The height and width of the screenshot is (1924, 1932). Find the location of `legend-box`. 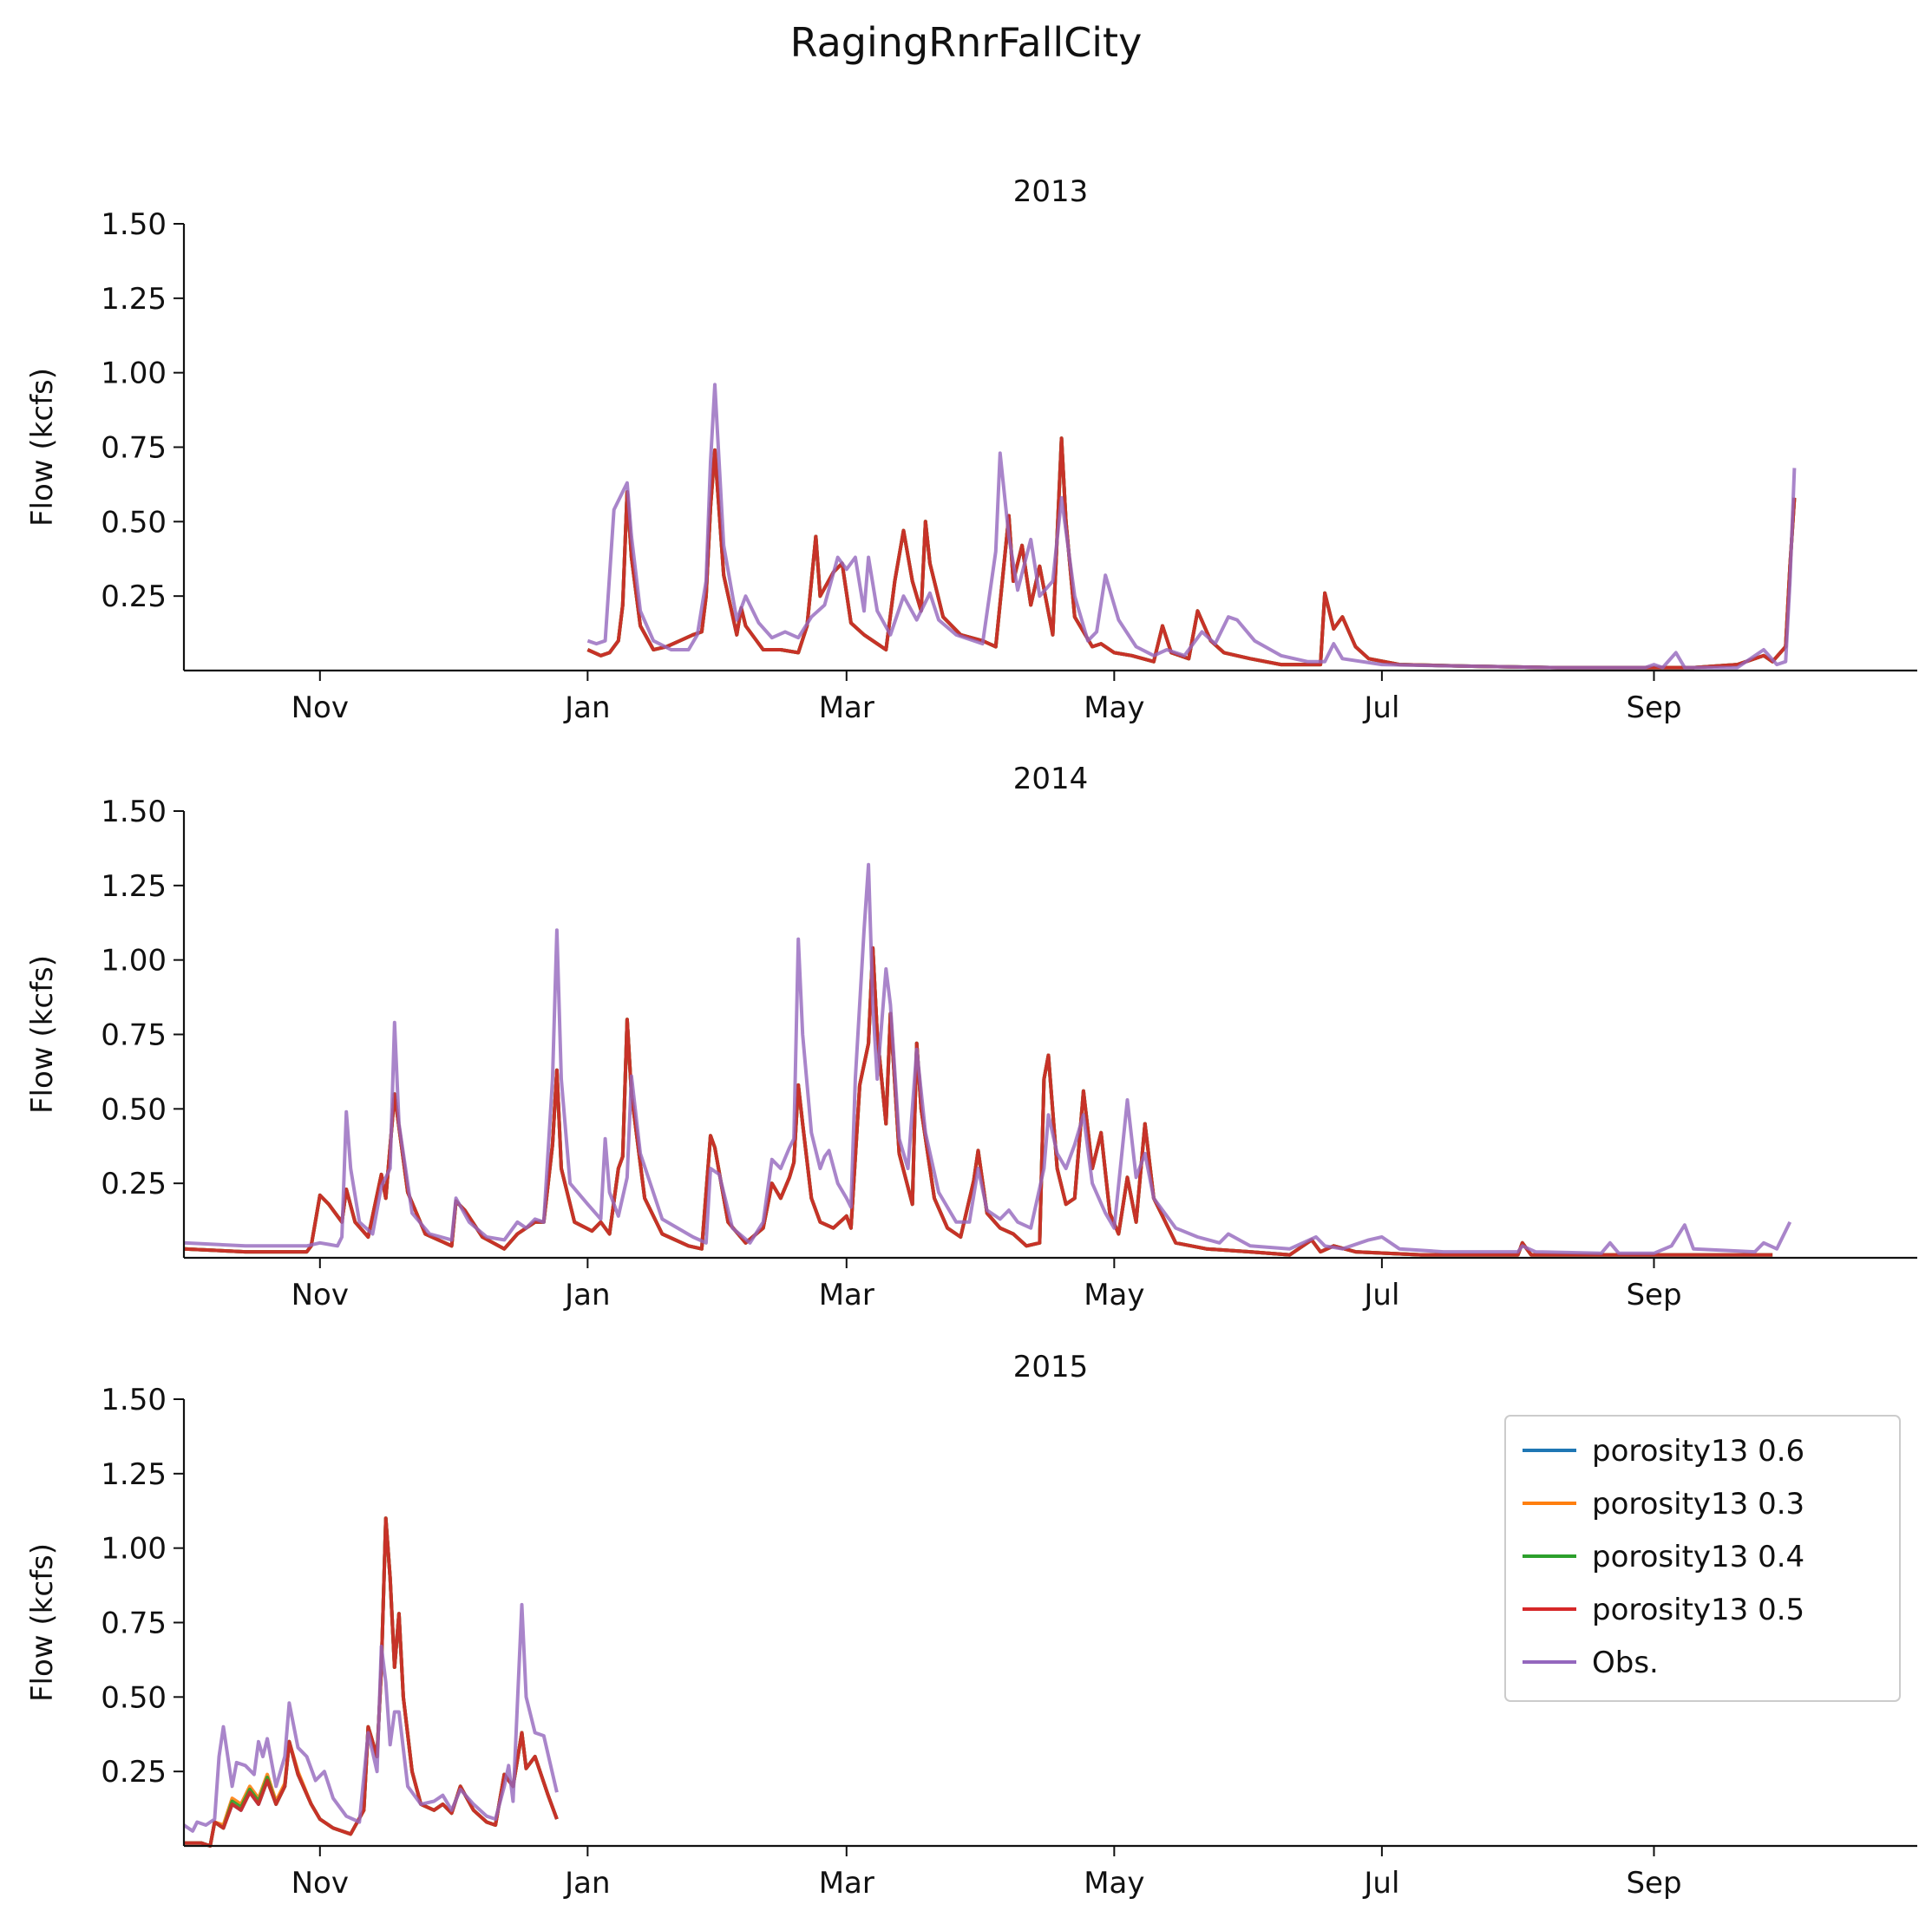

legend-box is located at coordinates (1703, 1558).